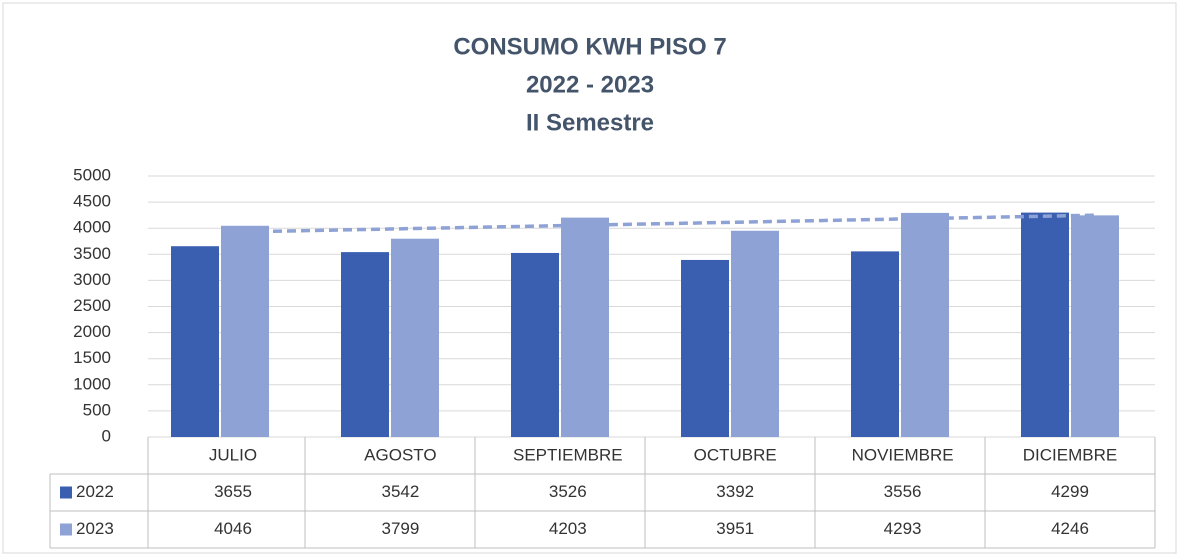 The width and height of the screenshot is (1179, 556). I want to click on y-tick-label: 3500, so click(92, 253).